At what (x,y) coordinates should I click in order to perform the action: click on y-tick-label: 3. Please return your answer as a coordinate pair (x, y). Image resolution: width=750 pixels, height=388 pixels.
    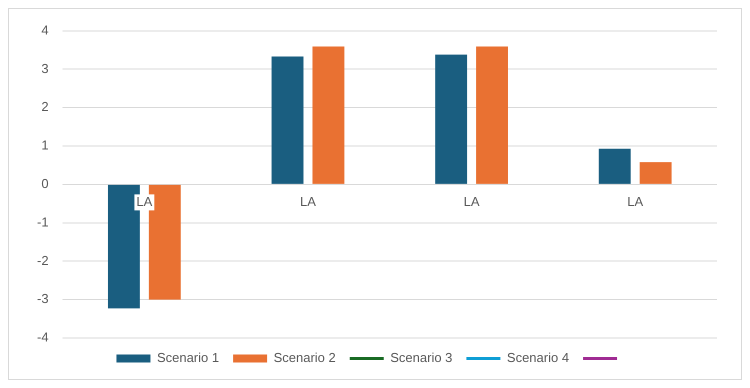
    Looking at the image, I should click on (45, 68).